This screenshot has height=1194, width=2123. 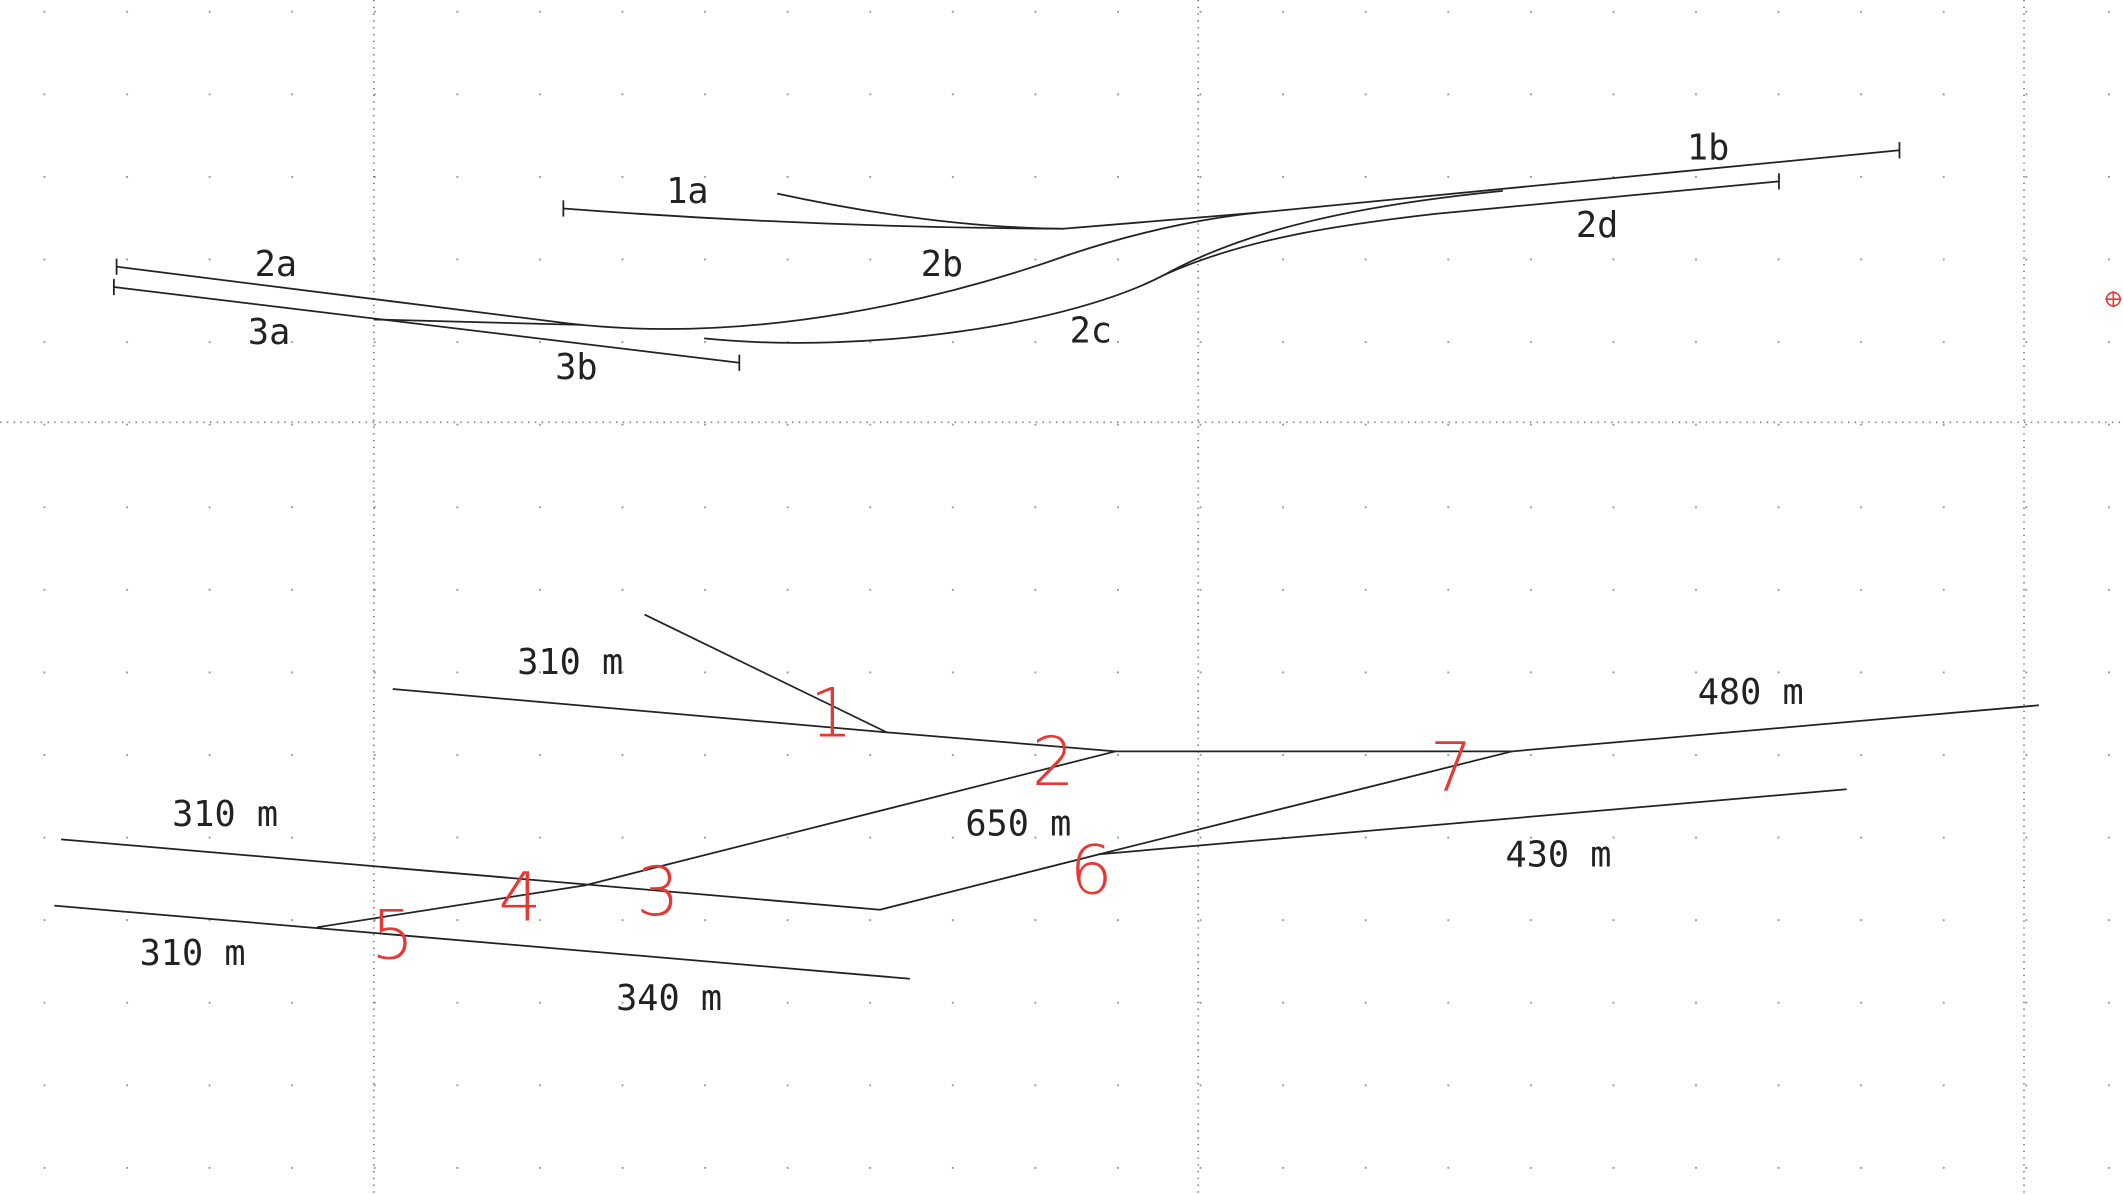 I want to click on track-label: 3a, so click(x=269, y=332).